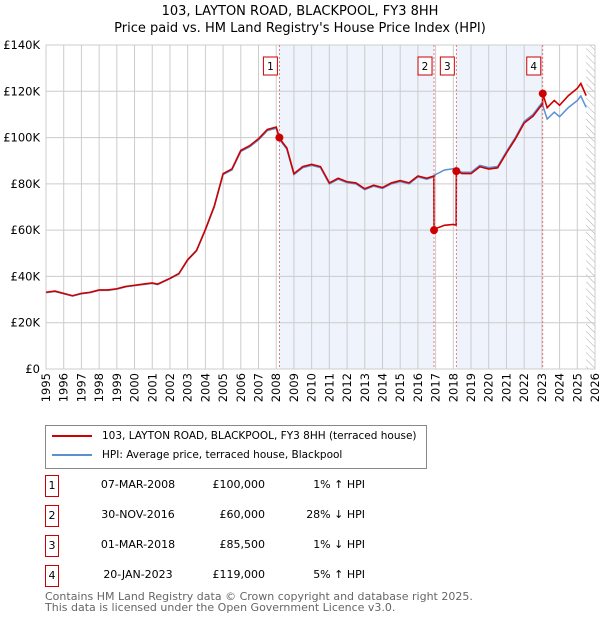  What do you see at coordinates (335, 514) in the screenshot?
I see `sale-hpi-diff: 28% ↓ HPI` at bounding box center [335, 514].